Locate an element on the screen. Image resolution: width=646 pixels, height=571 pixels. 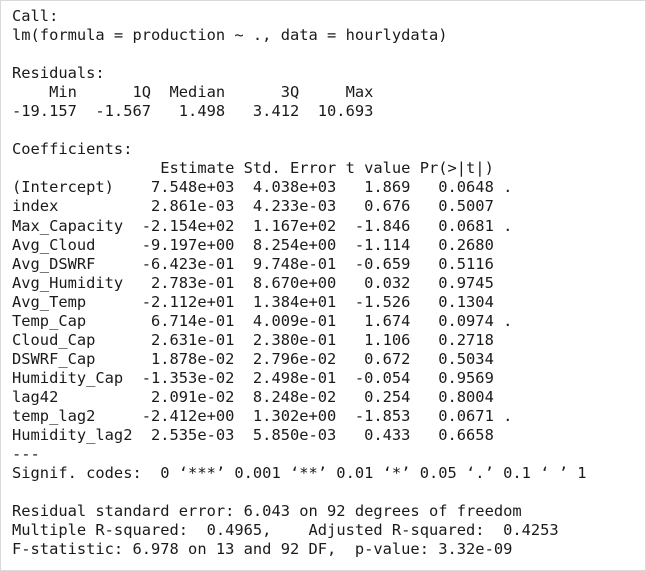
coefficients-header-row: Estimate Std. Error t value Pr(>|t|) is located at coordinates (262, 168).